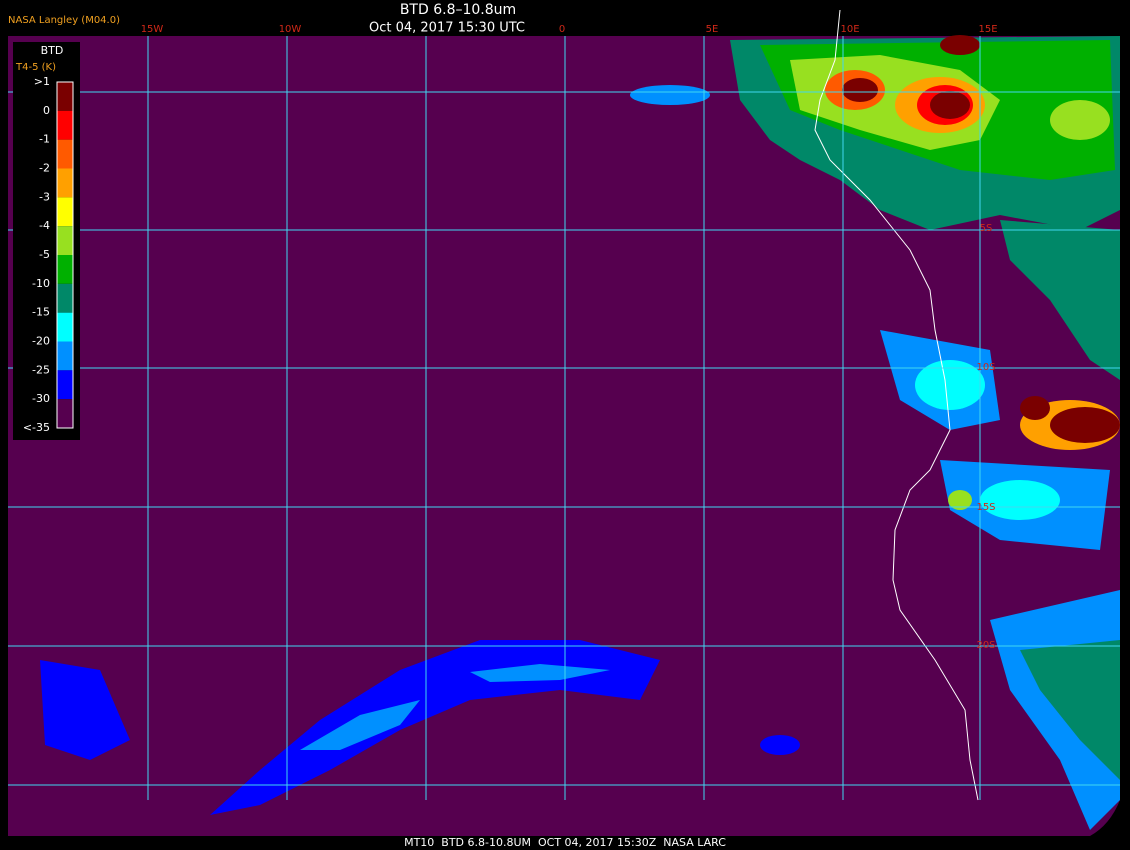 The image size is (1130, 850). I want to click on source: NASA Langley (M04.0), so click(64, 20).